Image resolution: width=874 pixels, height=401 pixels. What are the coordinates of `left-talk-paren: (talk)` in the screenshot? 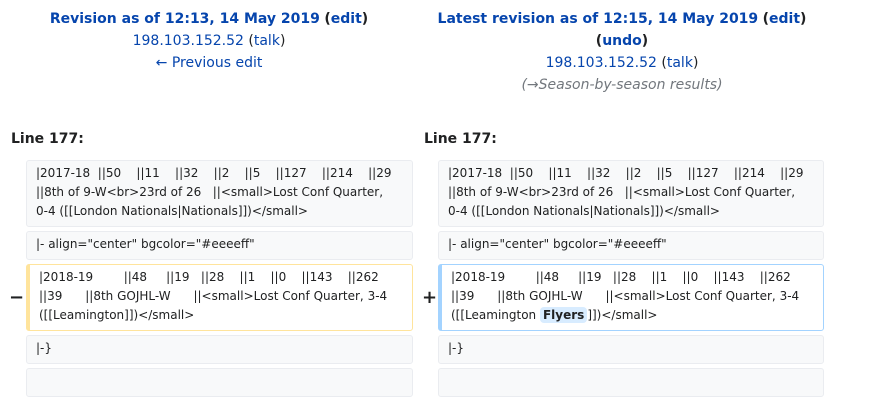 It's located at (267, 41).